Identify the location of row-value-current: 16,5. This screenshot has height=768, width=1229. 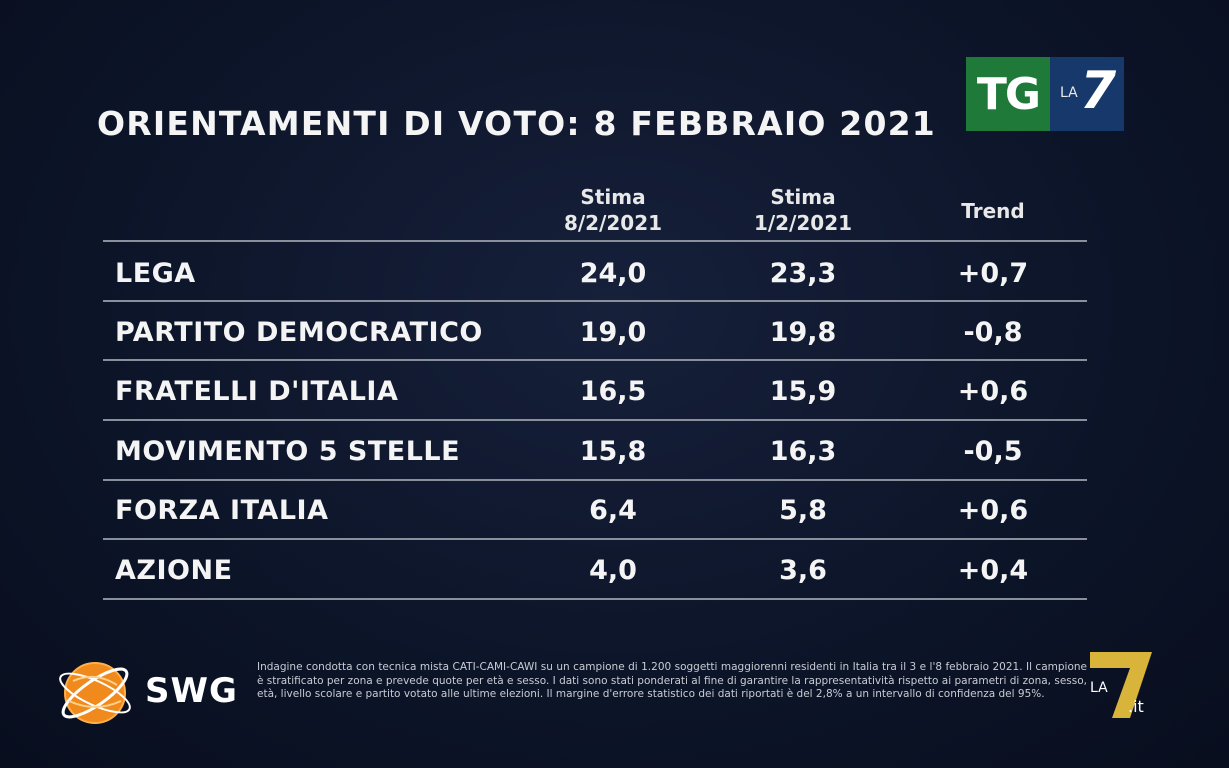
(613, 391).